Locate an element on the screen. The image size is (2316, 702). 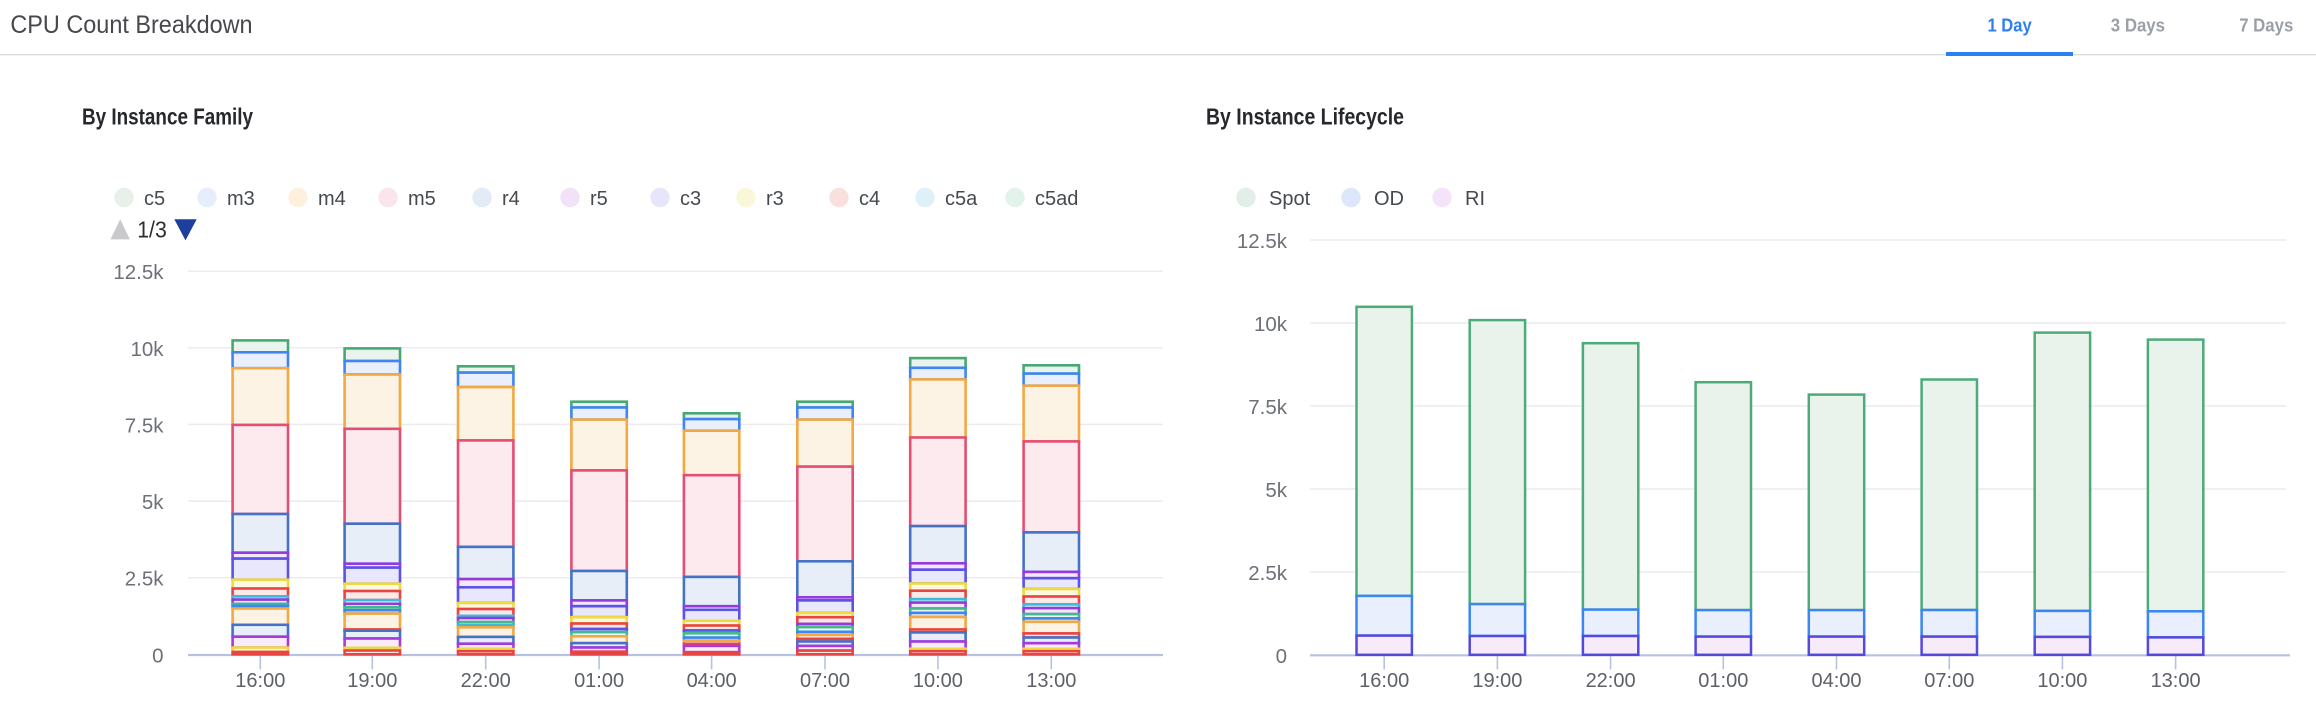
svg-text: c5a is located at coordinates (961, 199).